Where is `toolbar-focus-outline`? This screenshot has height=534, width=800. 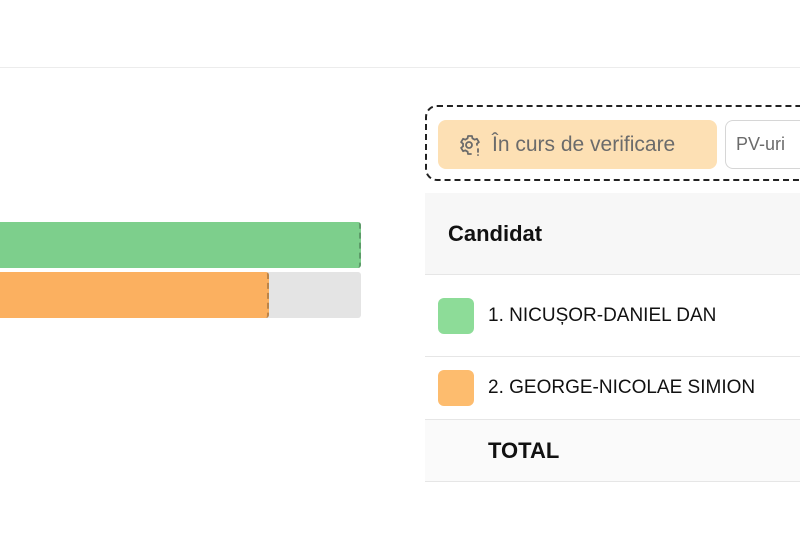
toolbar-focus-outline is located at coordinates (612, 143).